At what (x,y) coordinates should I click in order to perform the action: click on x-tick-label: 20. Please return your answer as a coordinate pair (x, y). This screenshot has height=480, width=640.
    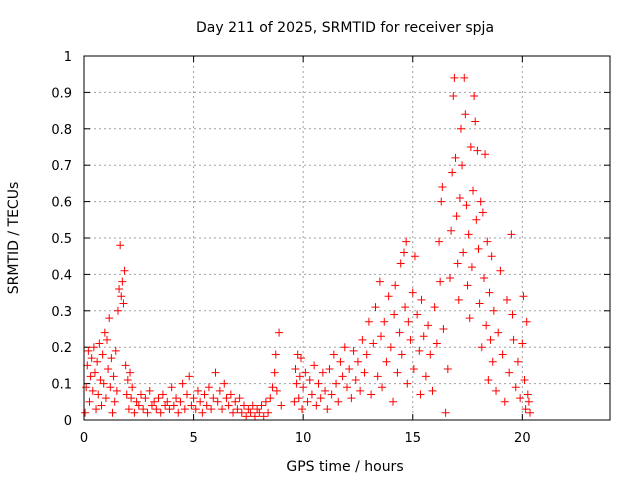
    Looking at the image, I should click on (522, 438).